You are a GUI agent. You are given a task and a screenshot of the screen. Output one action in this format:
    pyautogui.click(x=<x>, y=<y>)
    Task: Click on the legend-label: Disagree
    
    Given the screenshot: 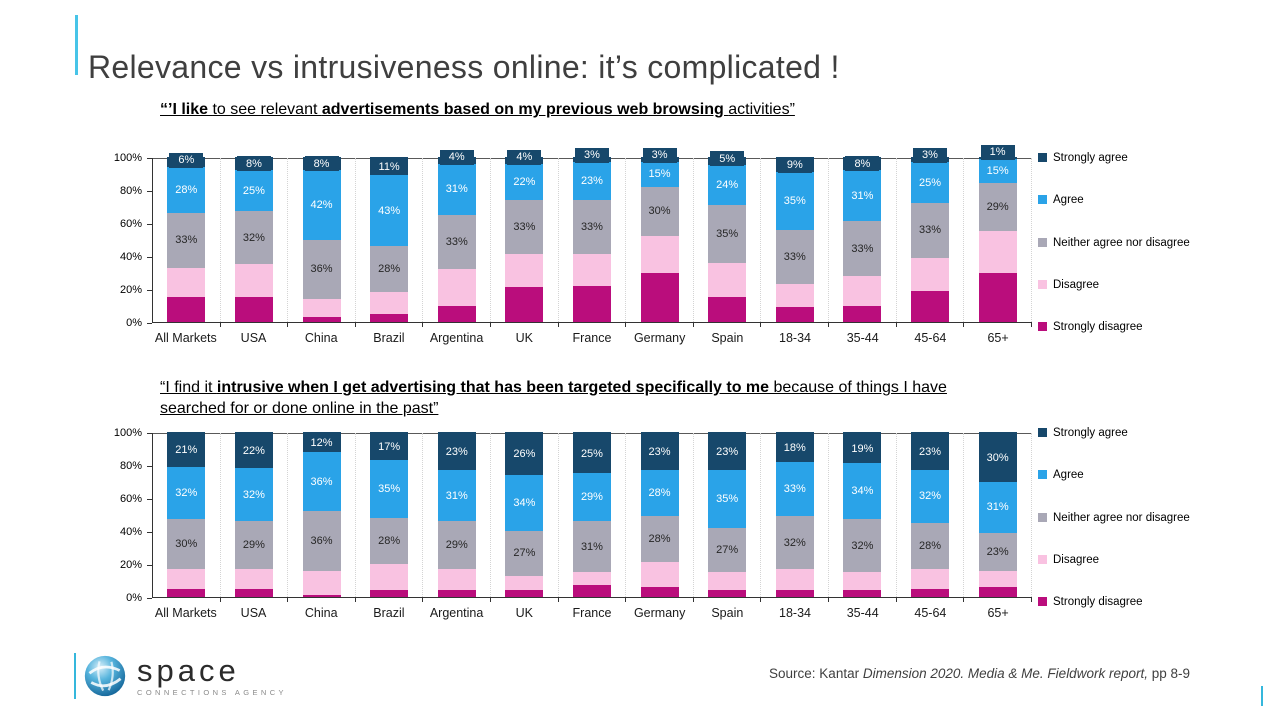 What is the action you would take?
    pyautogui.click(x=1076, y=284)
    